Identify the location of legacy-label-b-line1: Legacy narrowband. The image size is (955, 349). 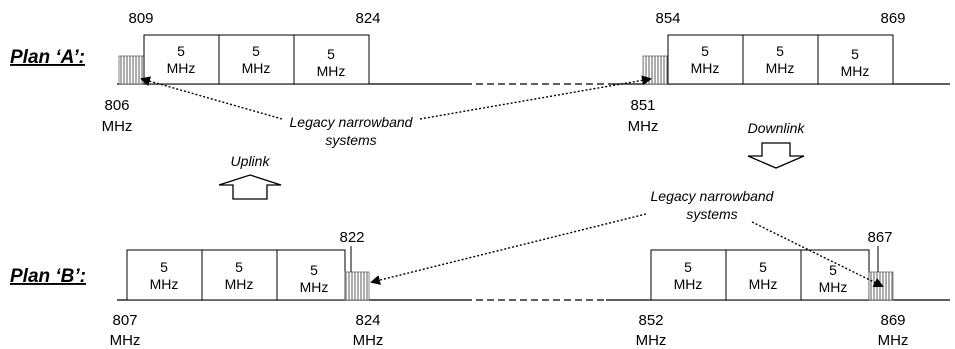
(713, 196).